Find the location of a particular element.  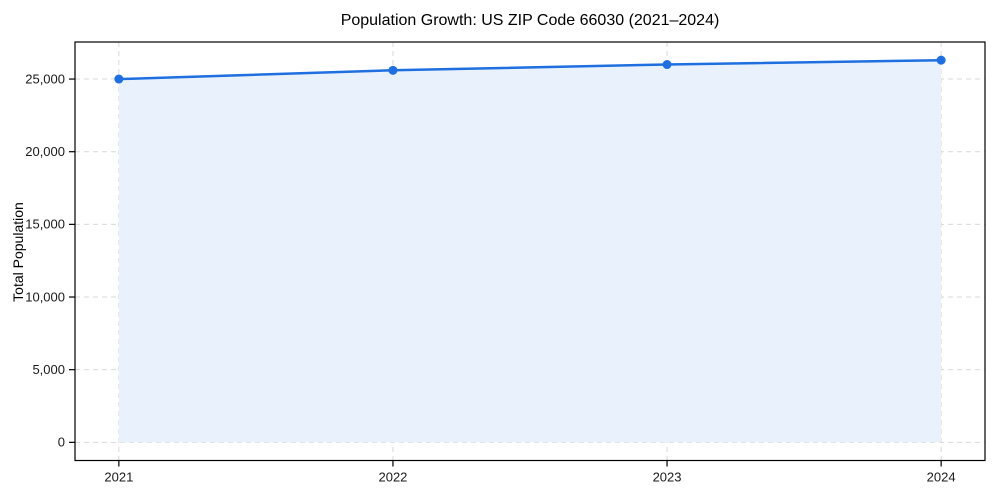

y-tick-label: 20,000 is located at coordinates (45, 151).